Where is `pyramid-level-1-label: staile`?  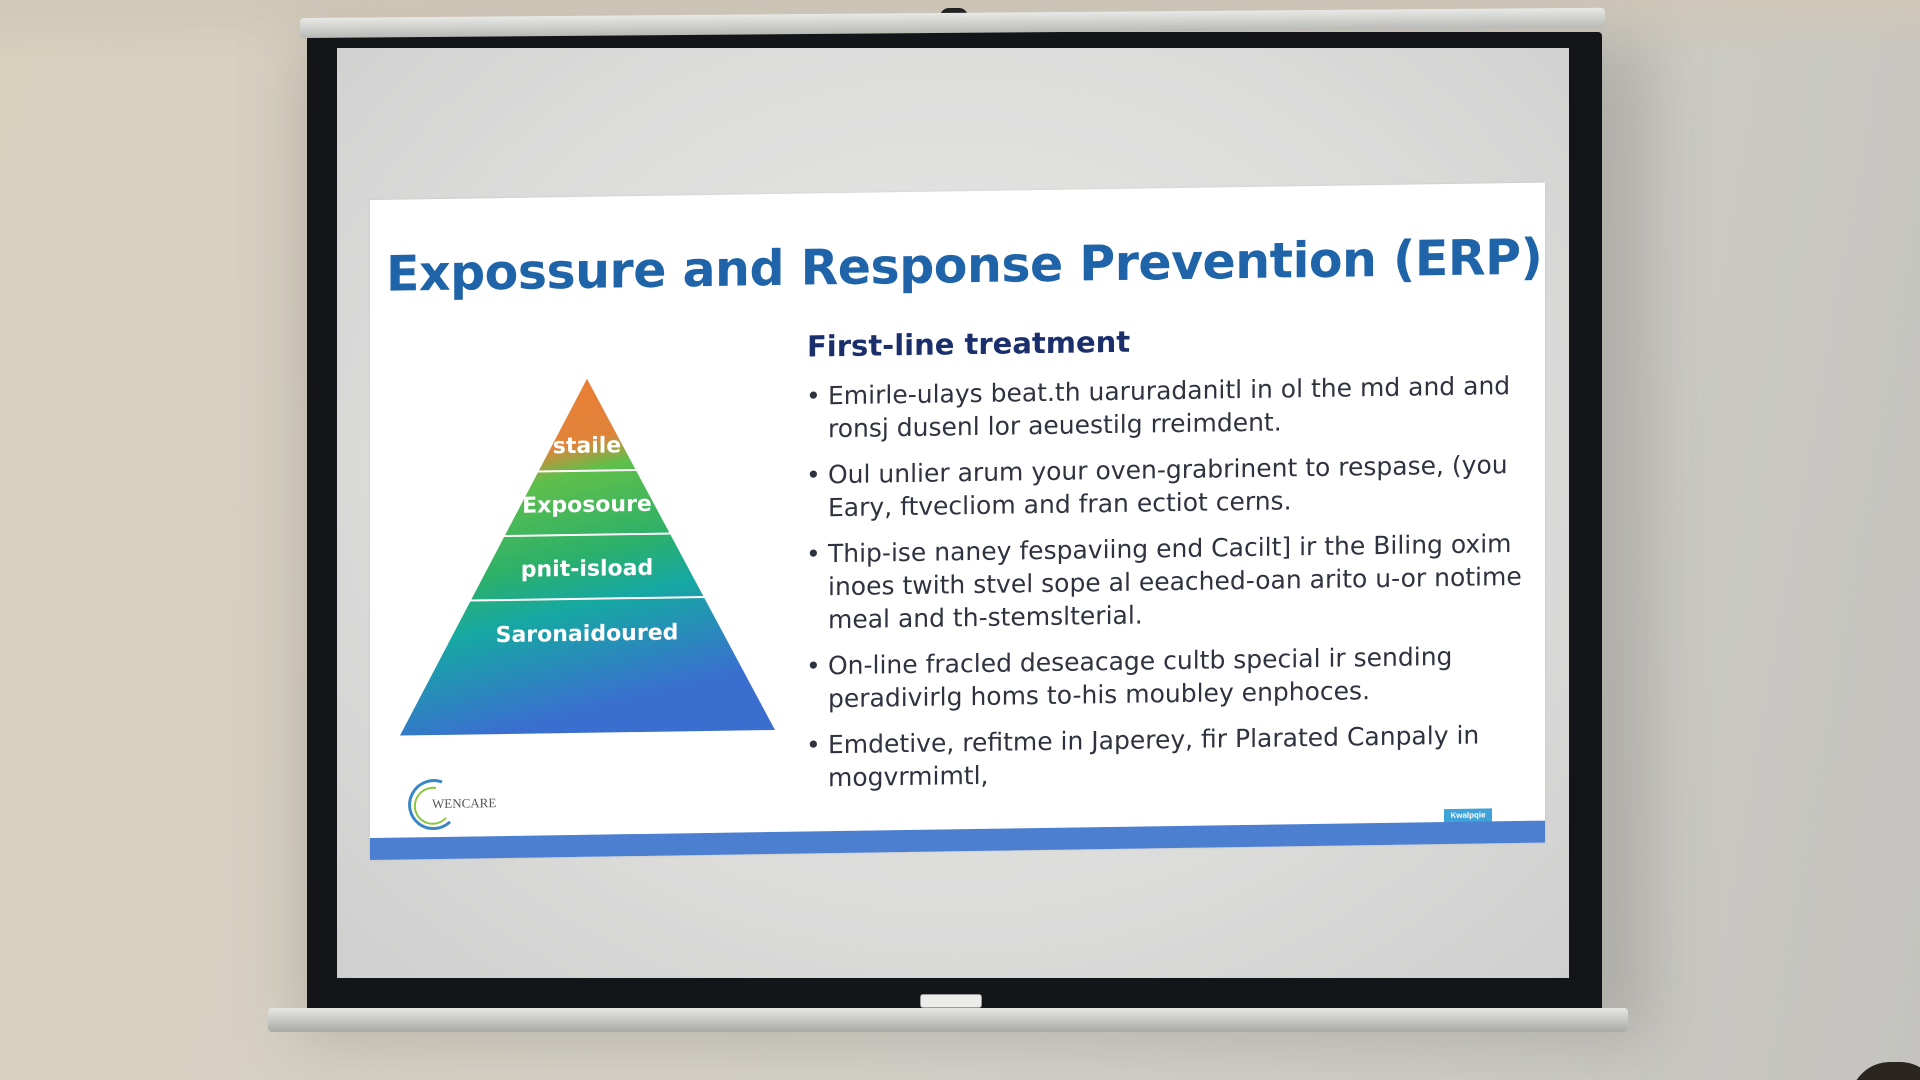
pyramid-level-1-label: staile is located at coordinates (587, 446).